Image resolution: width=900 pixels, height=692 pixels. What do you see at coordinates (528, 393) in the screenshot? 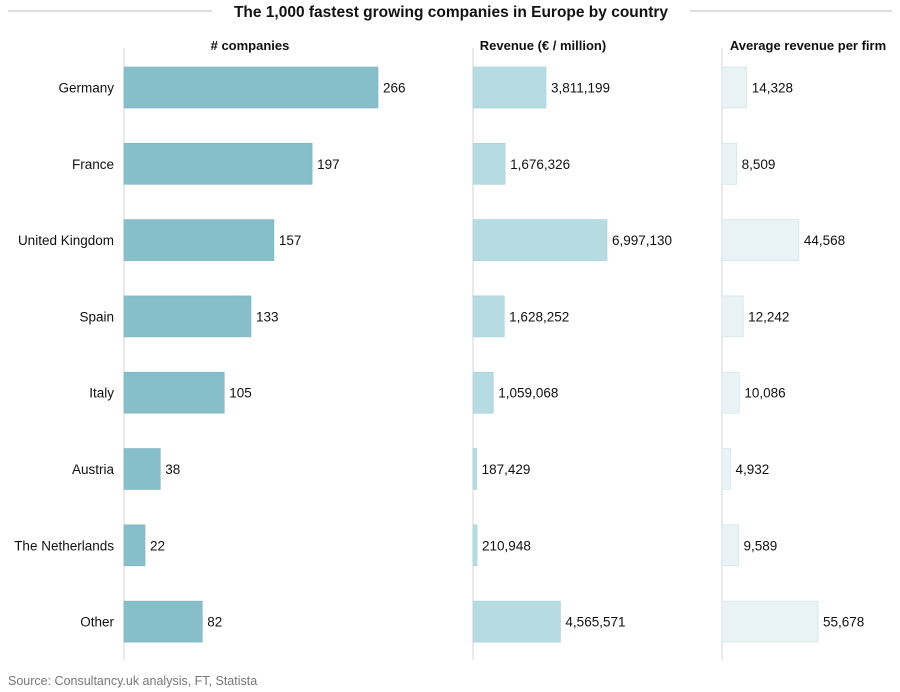
I see `value-label-series2-5: 1,059,068` at bounding box center [528, 393].